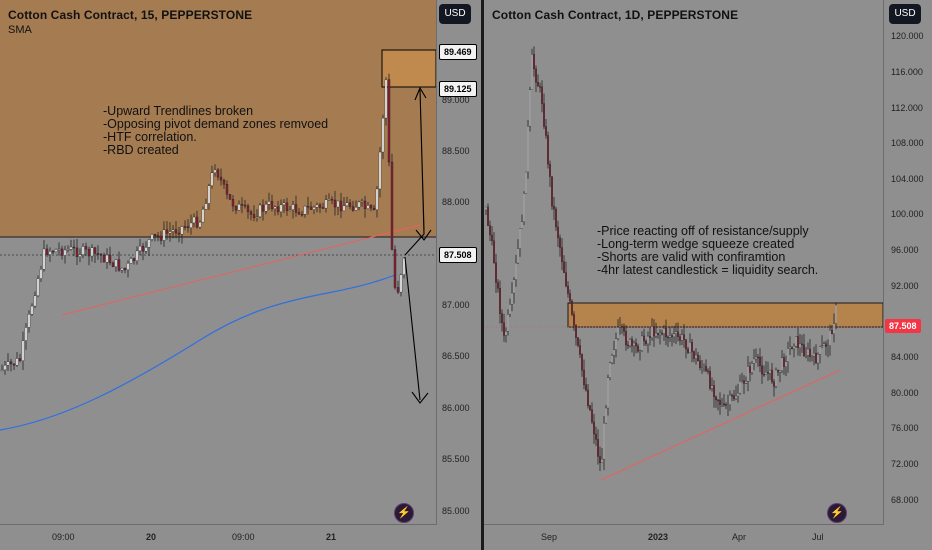 This screenshot has height=550, width=932. I want to click on note-line: -Upward Trendlines broken, so click(178, 111).